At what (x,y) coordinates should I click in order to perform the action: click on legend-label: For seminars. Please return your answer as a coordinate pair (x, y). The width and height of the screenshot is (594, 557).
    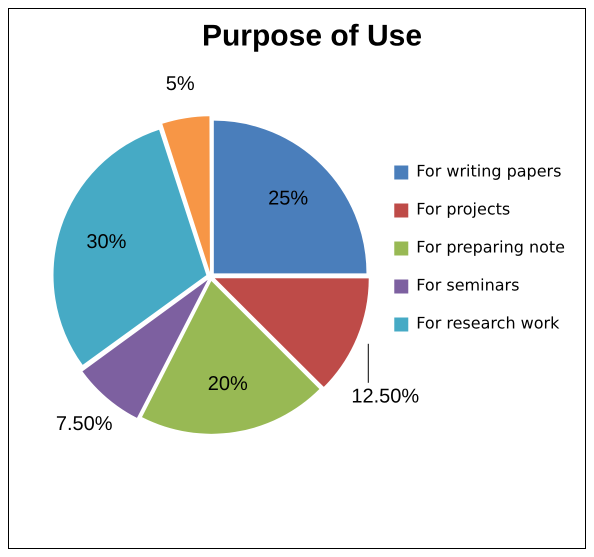
    Looking at the image, I should click on (468, 285).